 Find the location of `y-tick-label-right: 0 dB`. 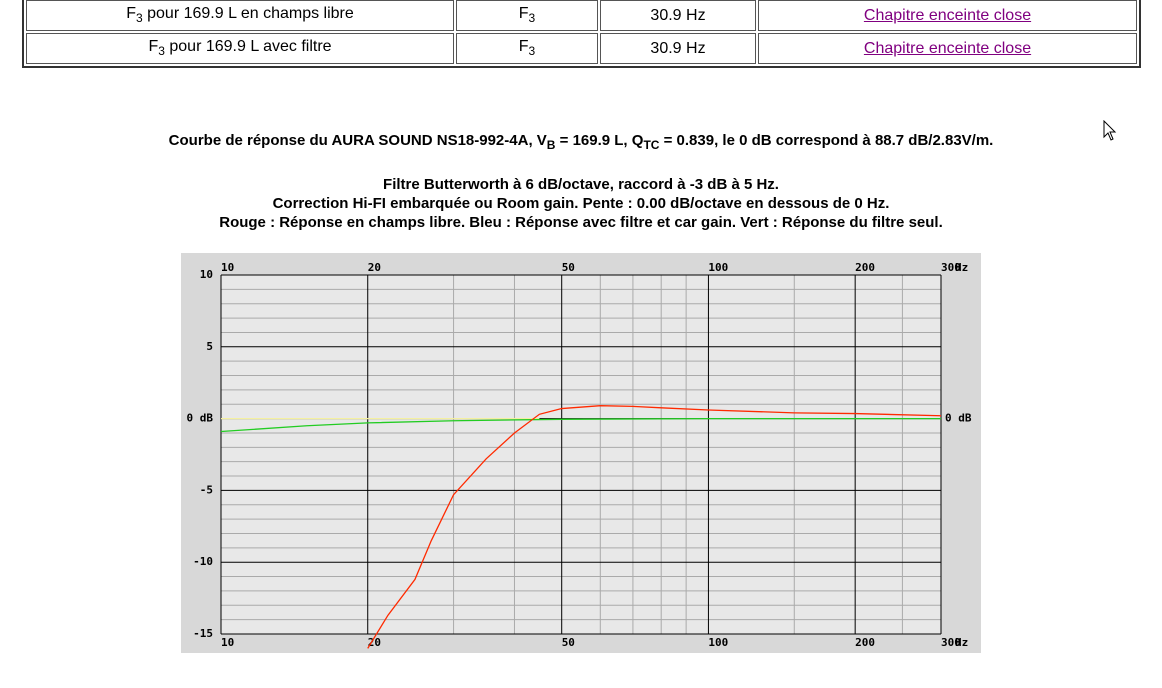

y-tick-label-right: 0 dB is located at coordinates (958, 418).